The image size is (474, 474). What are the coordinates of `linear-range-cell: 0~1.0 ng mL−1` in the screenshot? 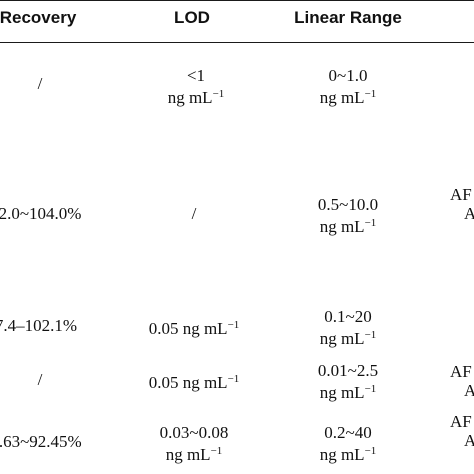 It's located at (348, 86).